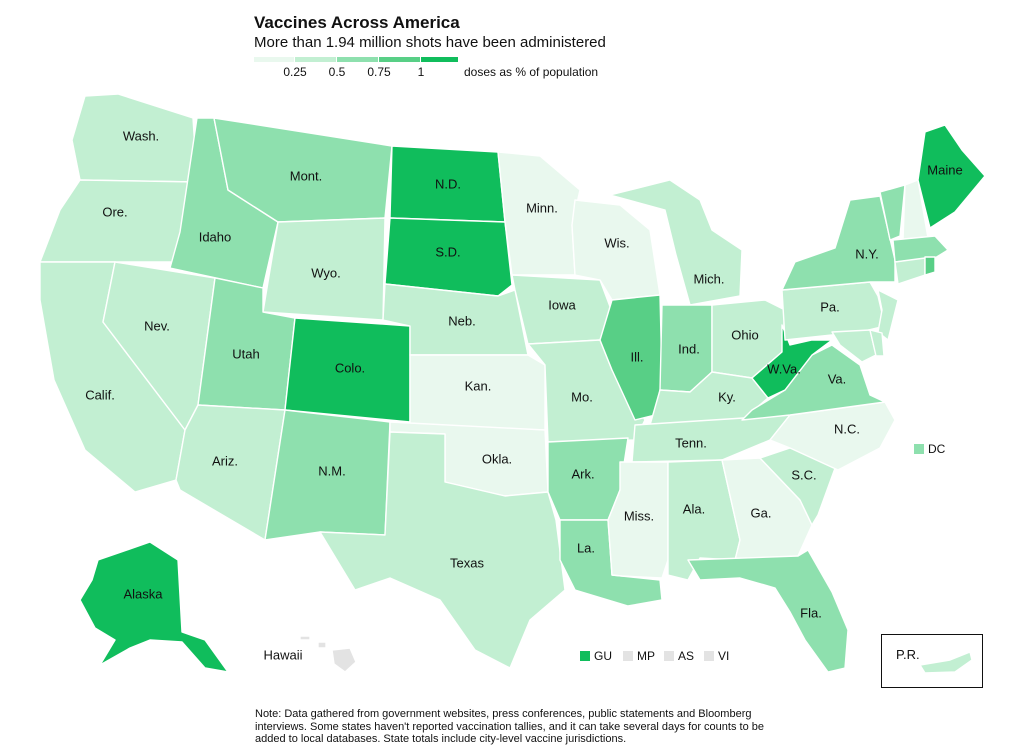 The width and height of the screenshot is (1024, 746). I want to click on label-pa: Pa., so click(830, 306).